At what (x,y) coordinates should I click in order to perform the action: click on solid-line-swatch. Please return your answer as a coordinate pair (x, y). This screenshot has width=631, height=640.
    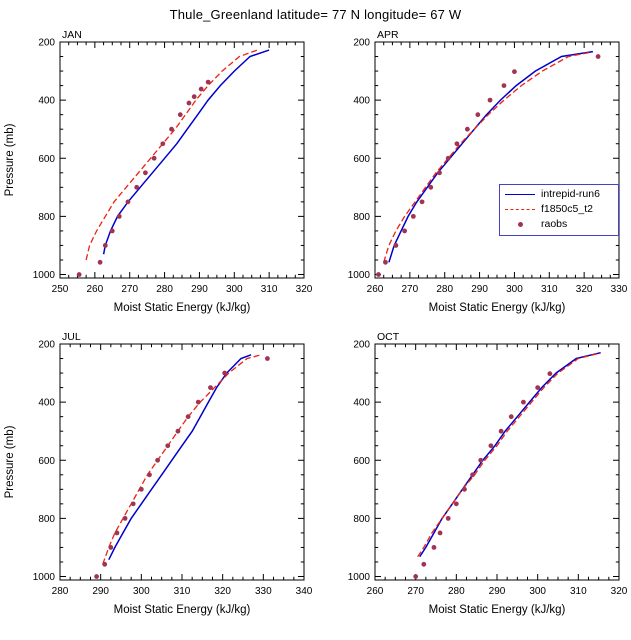
    Looking at the image, I should click on (520, 194).